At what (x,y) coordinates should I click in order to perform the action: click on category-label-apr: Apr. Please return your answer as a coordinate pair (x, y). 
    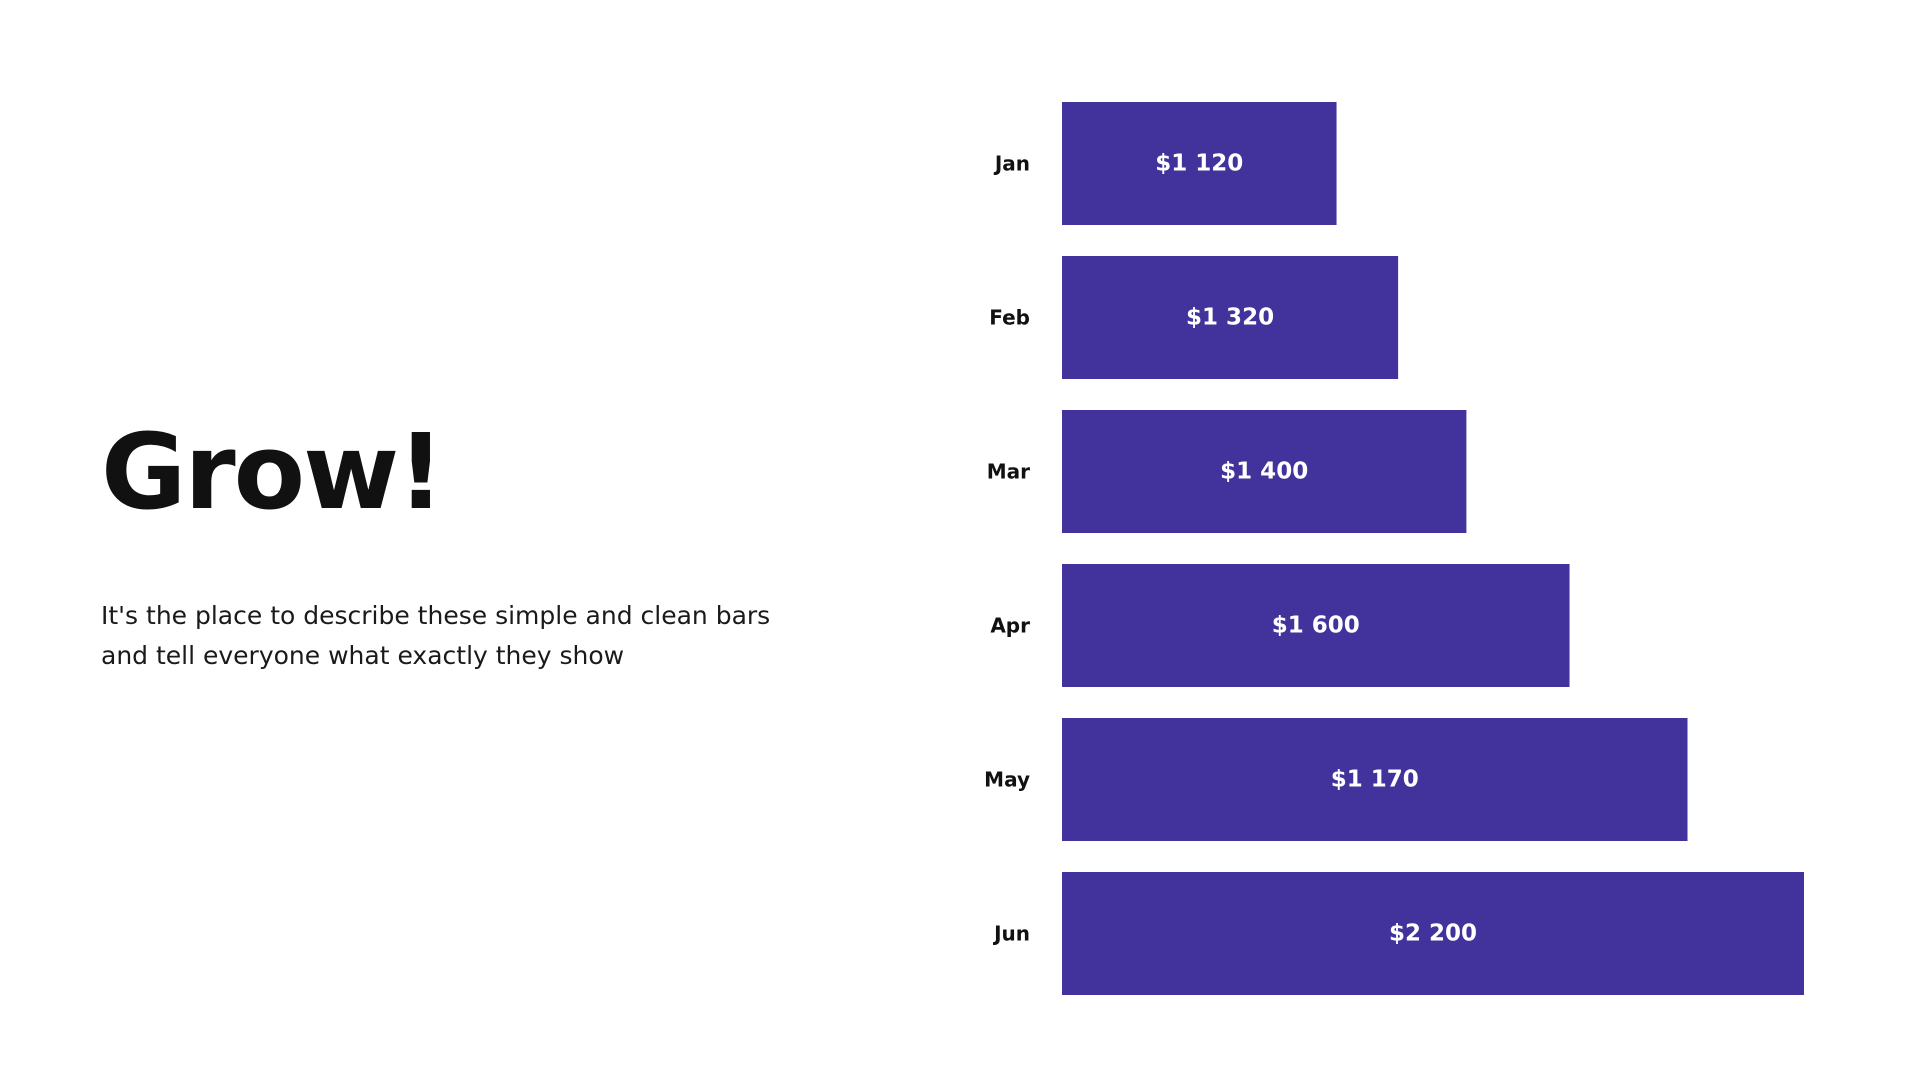
    Looking at the image, I should click on (1010, 626).